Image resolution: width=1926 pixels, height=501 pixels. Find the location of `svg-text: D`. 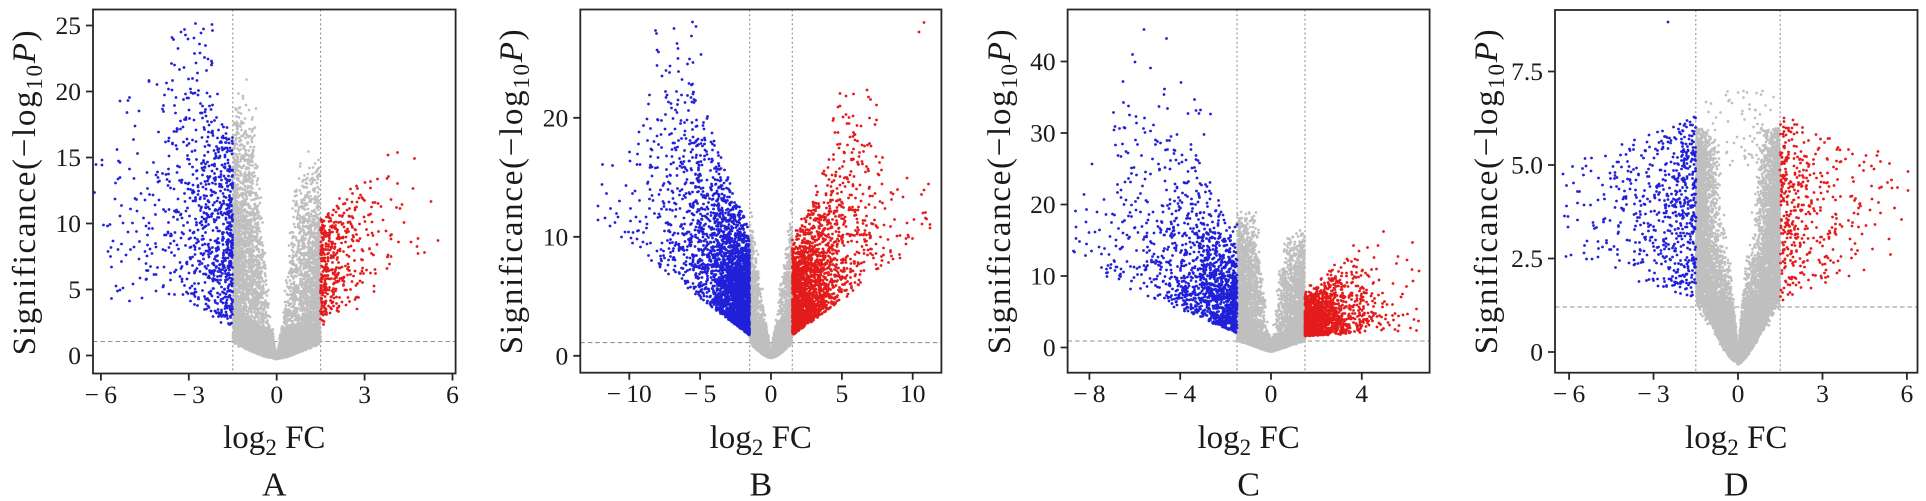

svg-text: D is located at coordinates (1736, 484).